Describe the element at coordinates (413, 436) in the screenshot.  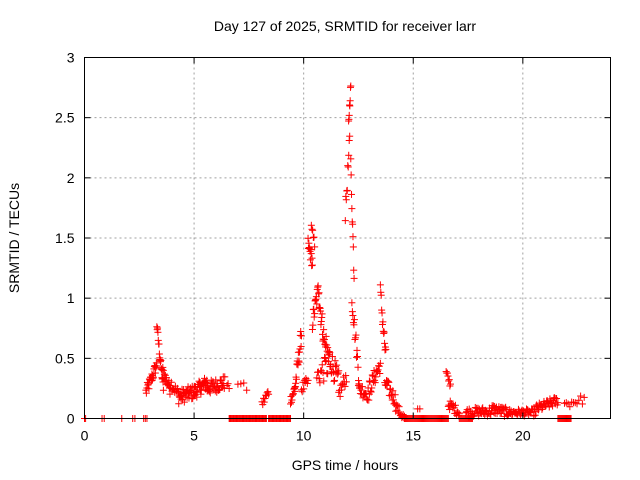
I see `x-tick-label: 15` at that location.